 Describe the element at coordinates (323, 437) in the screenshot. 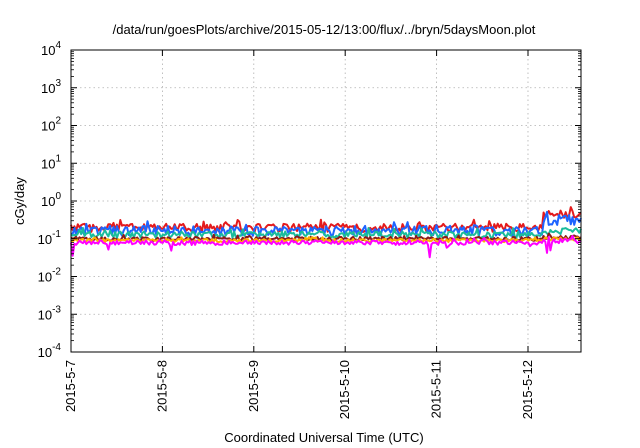

I see `x-axis-label: Coordinated Universal Time (UTC)` at that location.